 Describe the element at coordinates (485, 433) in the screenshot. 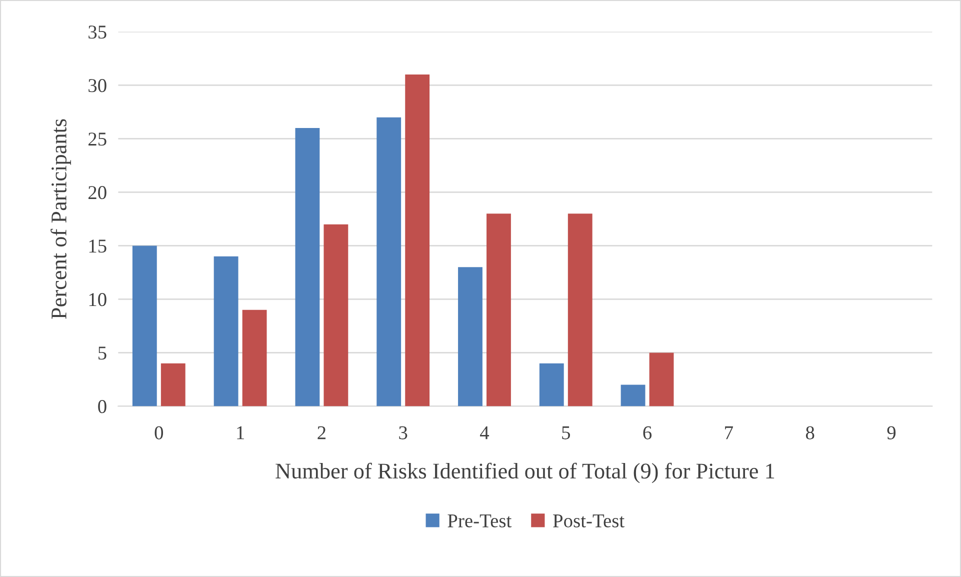

I see `x-tick-label: 4` at that location.